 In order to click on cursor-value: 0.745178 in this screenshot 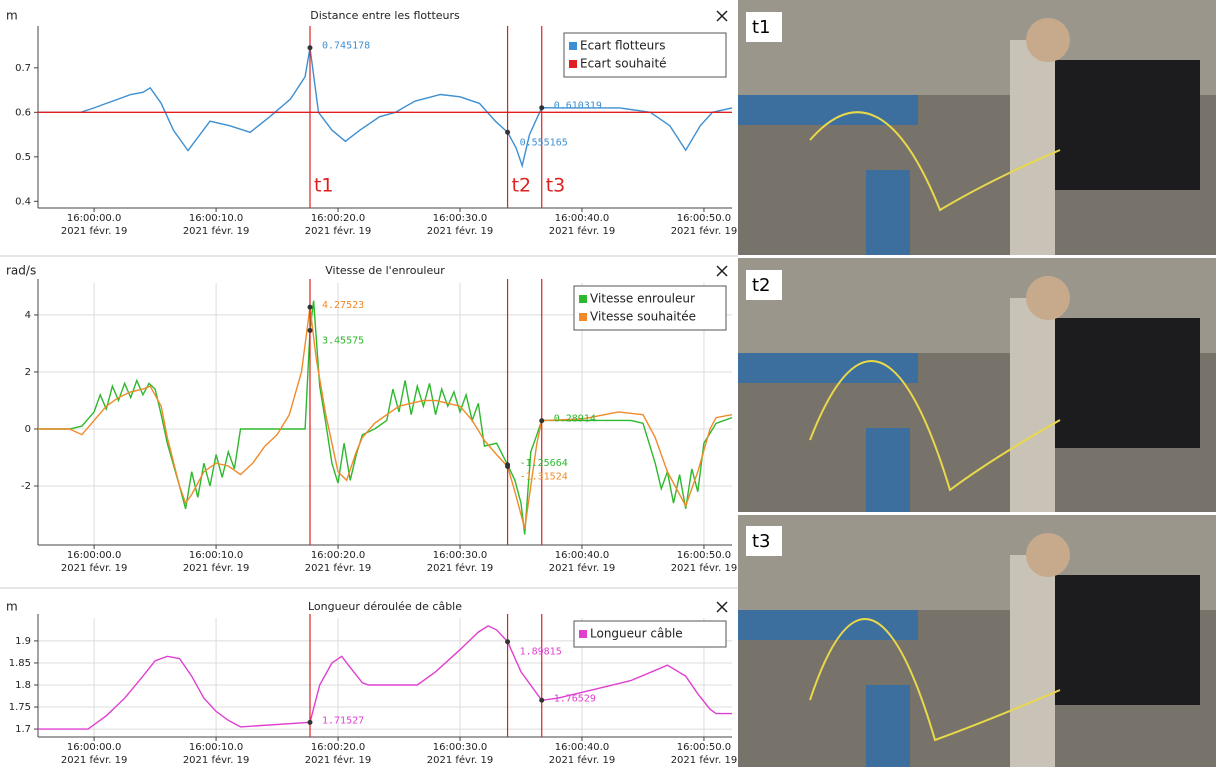, I will do `click(346, 46)`.